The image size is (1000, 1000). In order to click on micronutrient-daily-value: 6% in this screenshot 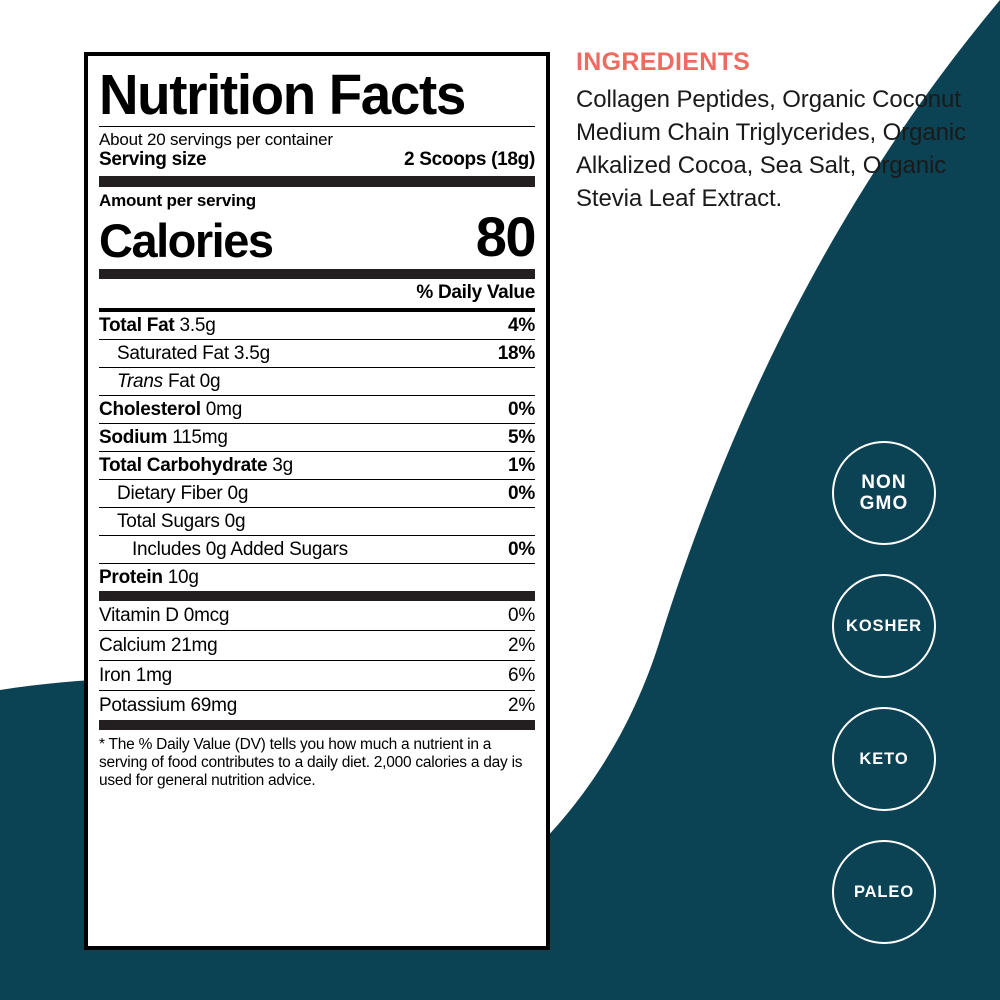, I will do `click(521, 675)`.